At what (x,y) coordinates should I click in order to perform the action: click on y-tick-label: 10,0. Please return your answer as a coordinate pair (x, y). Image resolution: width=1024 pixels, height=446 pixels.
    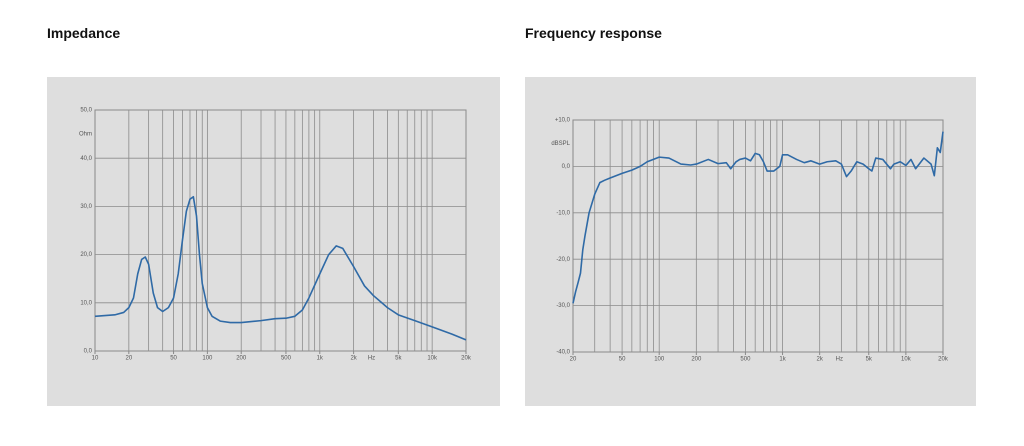
    Looking at the image, I should click on (86, 303).